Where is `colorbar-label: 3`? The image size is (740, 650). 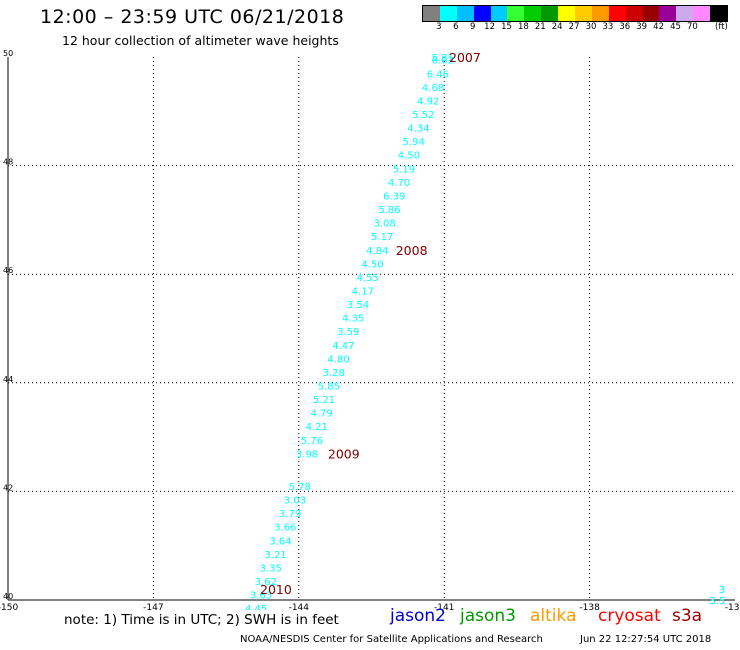
colorbar-label: 3 is located at coordinates (439, 27).